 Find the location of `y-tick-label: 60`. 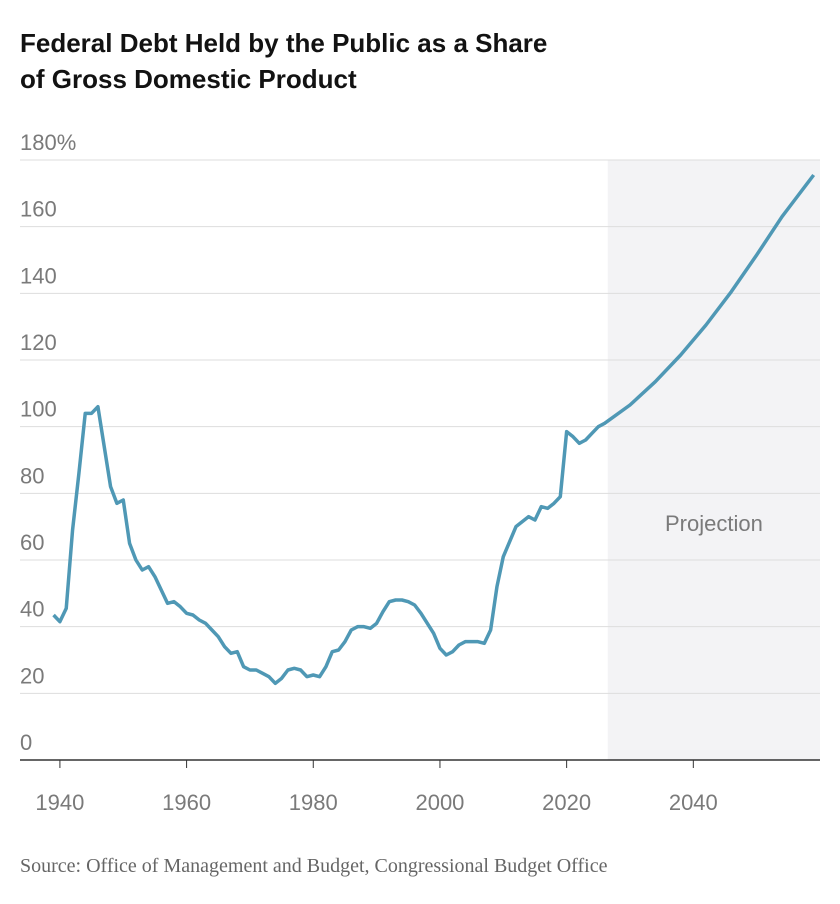

y-tick-label: 60 is located at coordinates (32, 542).